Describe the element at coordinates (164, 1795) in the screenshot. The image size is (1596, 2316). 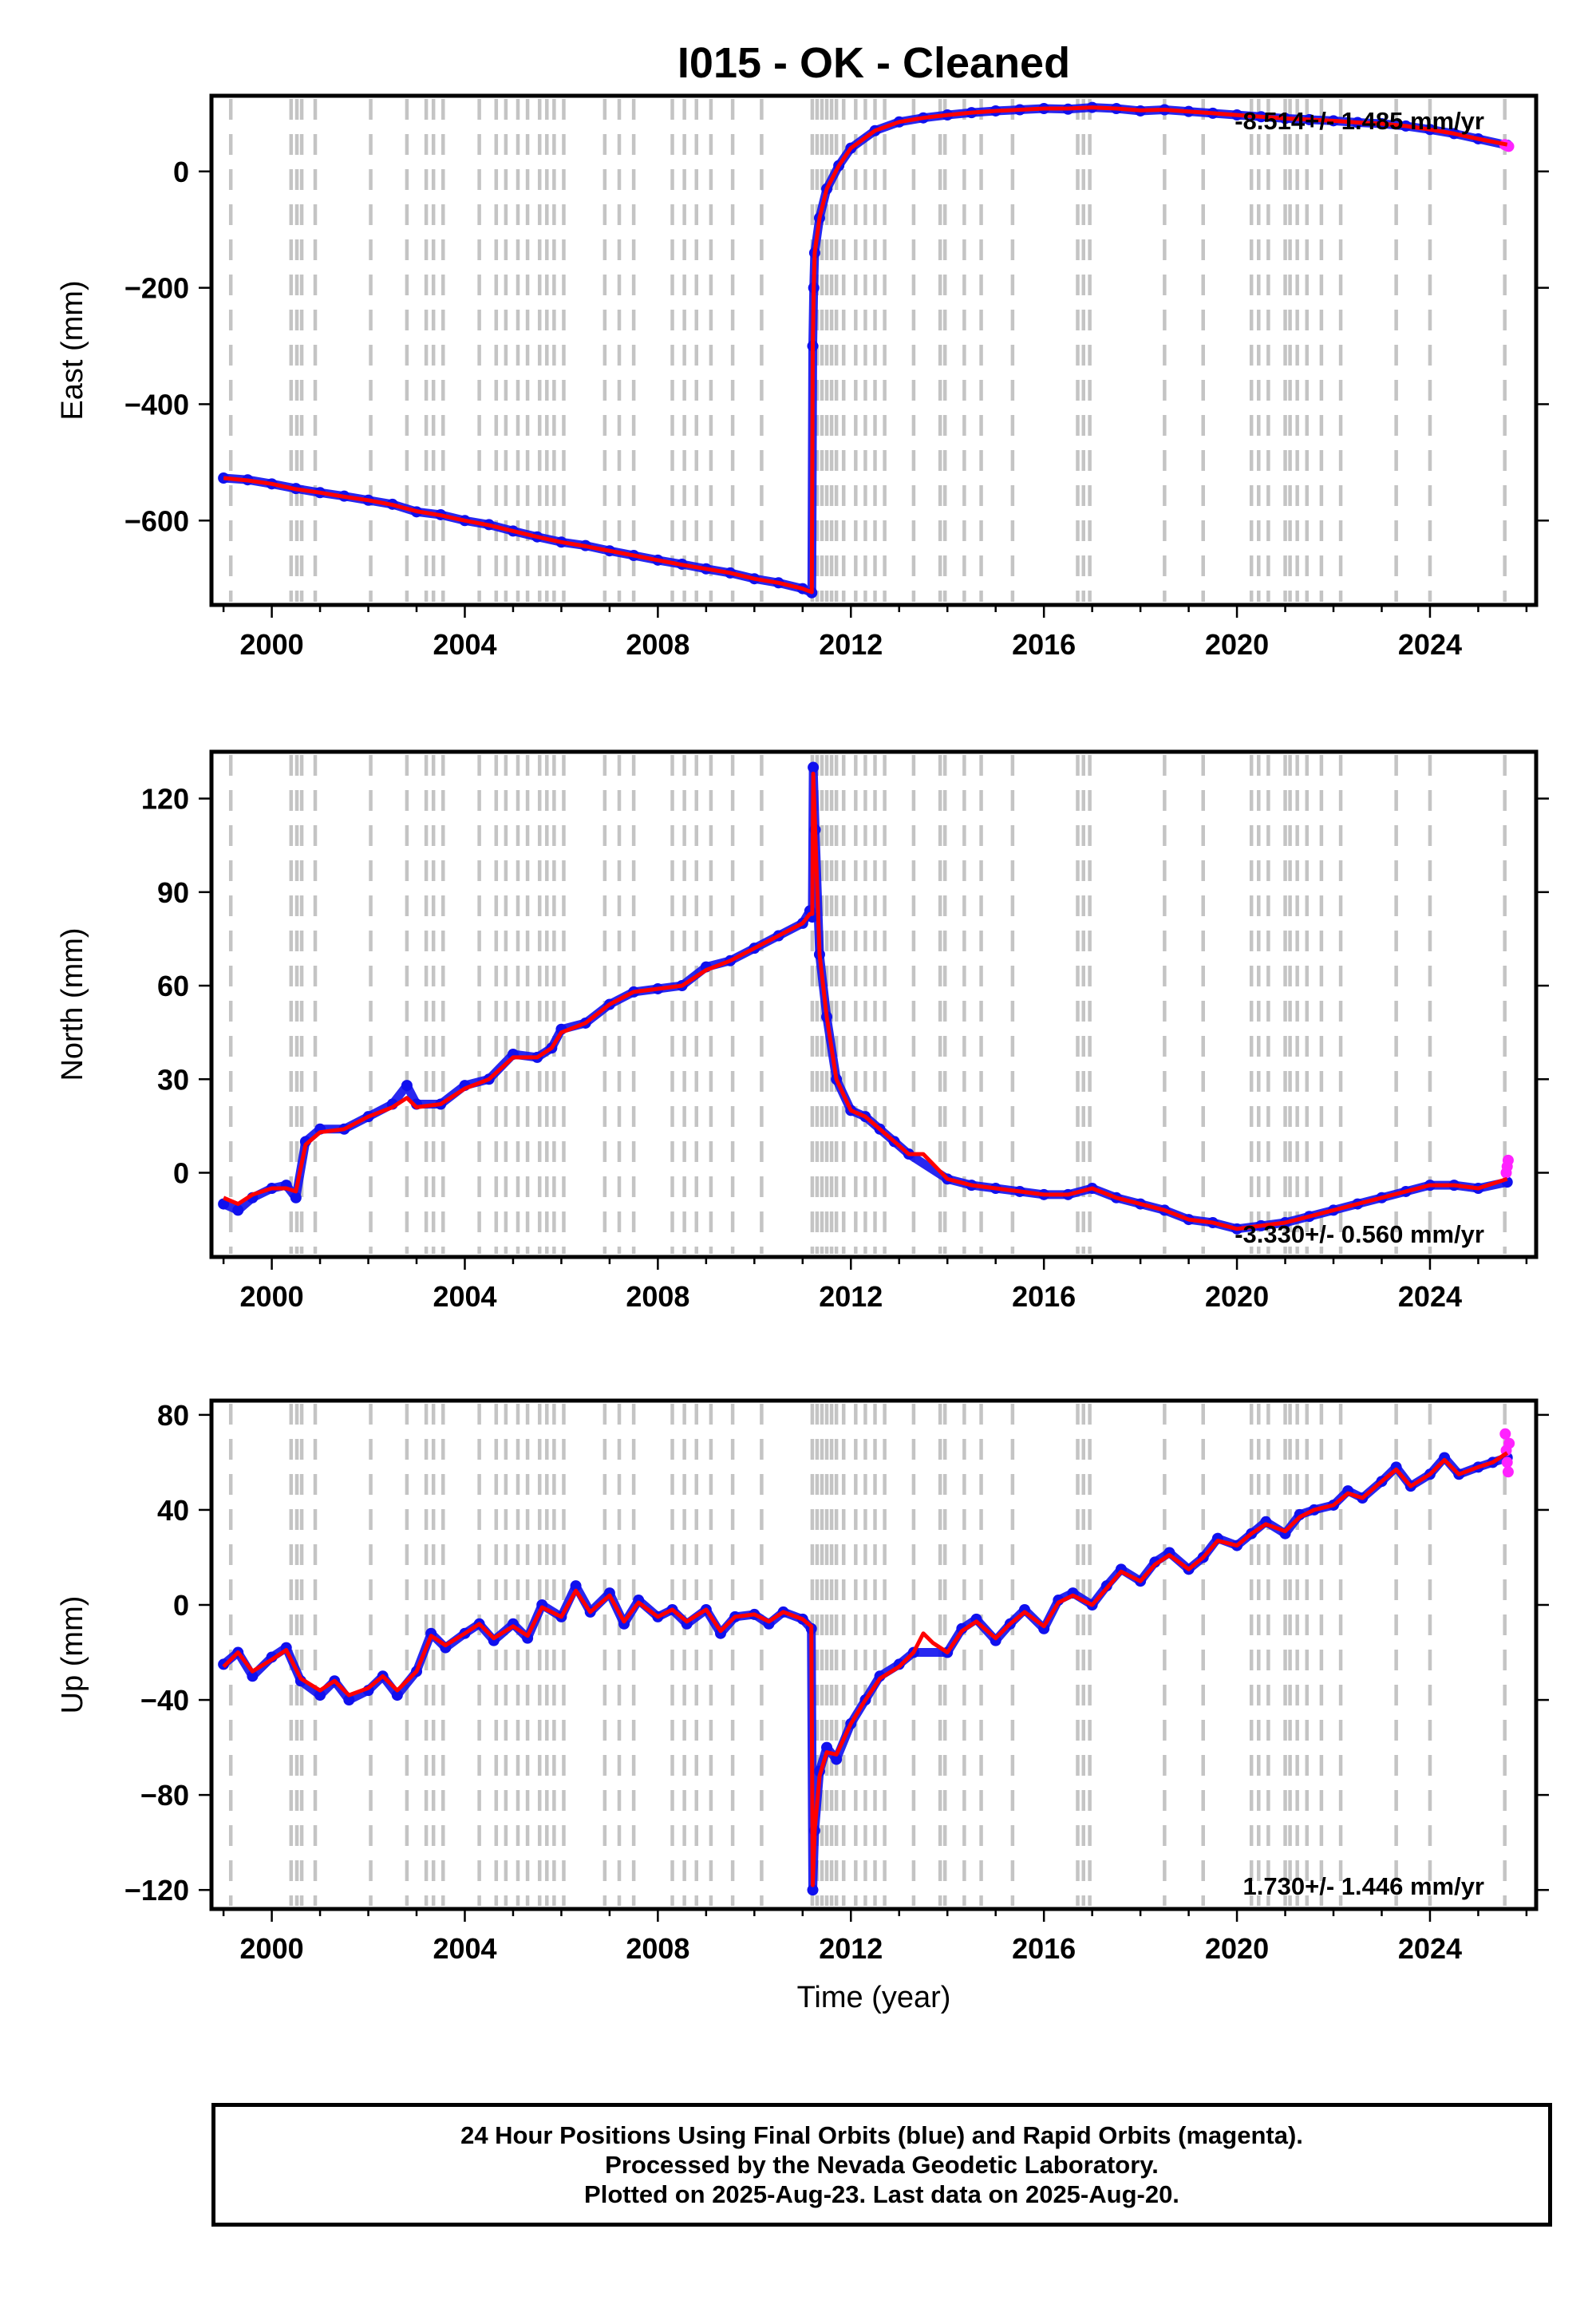
I see `y-tick-label: −80` at that location.